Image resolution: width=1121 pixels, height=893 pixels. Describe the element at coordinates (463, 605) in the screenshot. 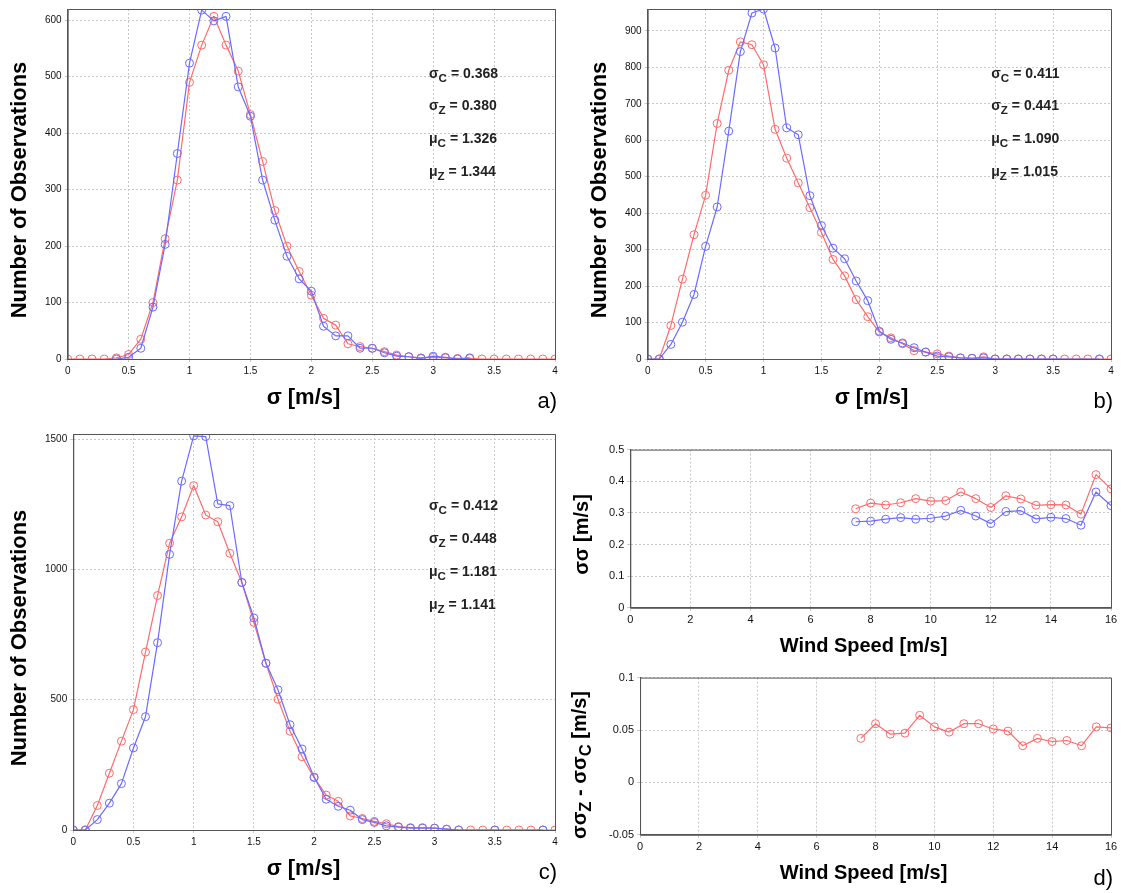

I see `annotation: μ$_{Z}$ = 1.141` at that location.